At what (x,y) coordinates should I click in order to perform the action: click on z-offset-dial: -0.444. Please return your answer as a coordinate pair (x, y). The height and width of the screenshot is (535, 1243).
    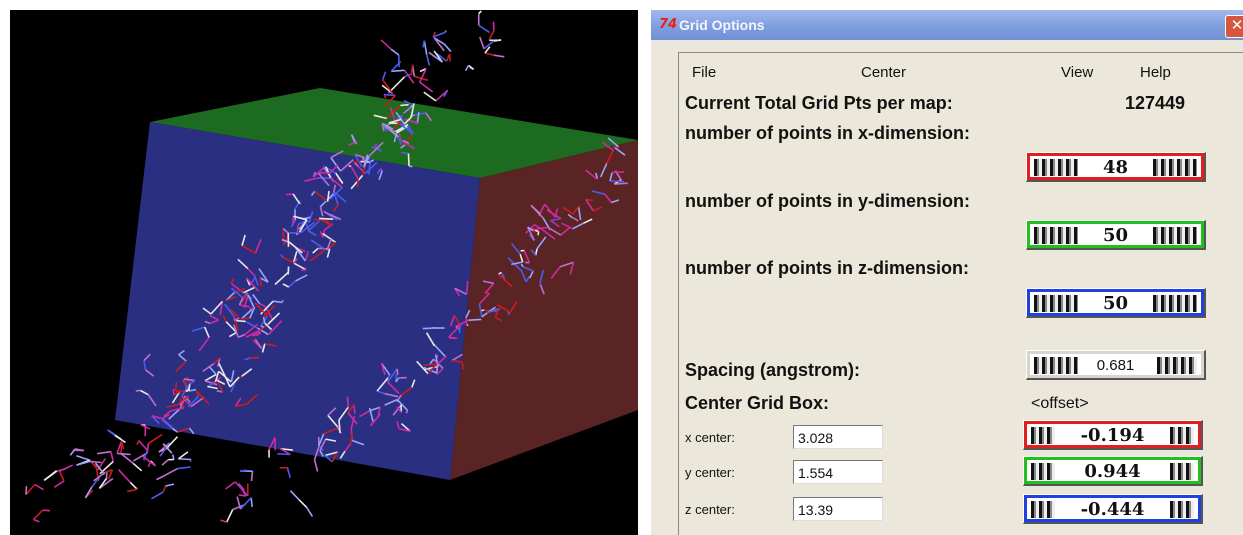
    Looking at the image, I should click on (1113, 509).